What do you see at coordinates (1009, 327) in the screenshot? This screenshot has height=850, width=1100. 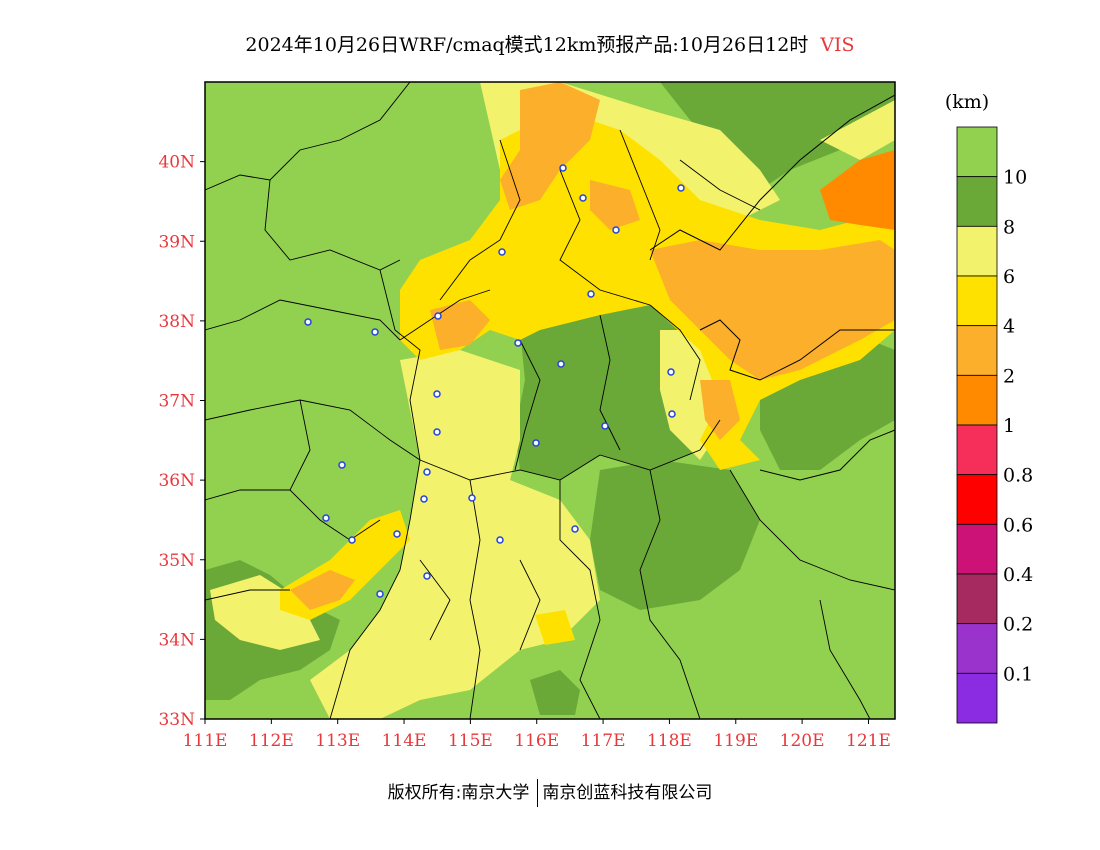 I see `colorbar-label: 4` at bounding box center [1009, 327].